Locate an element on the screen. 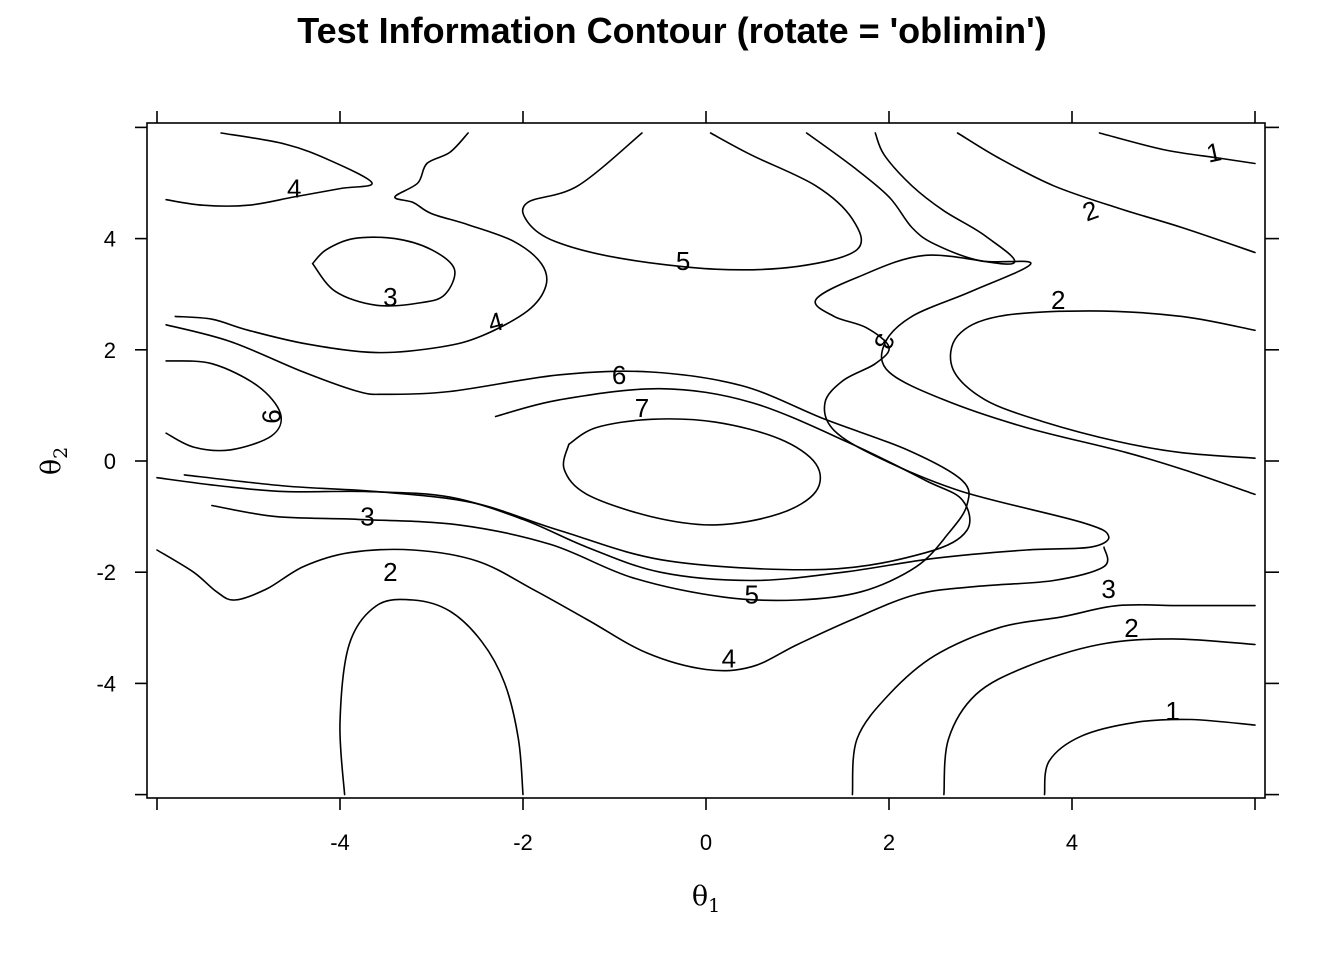 This screenshot has width=1344, height=960. x-tick-label: 2 is located at coordinates (889, 842).